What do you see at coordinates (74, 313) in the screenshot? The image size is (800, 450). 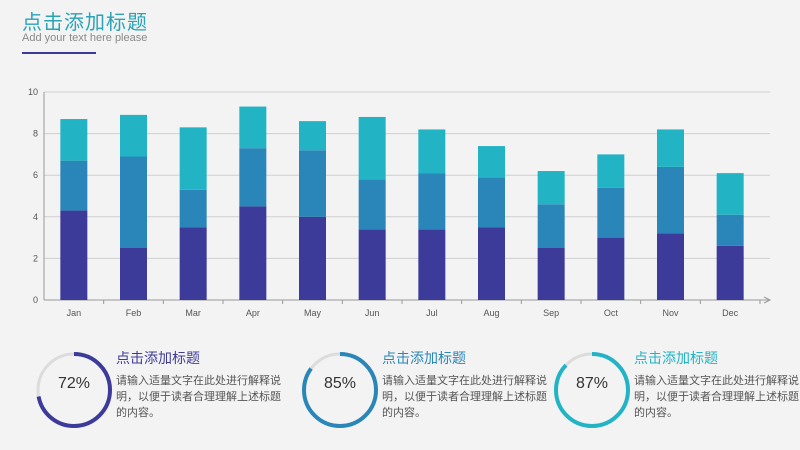 I see `x-tick-label: Jan` at bounding box center [74, 313].